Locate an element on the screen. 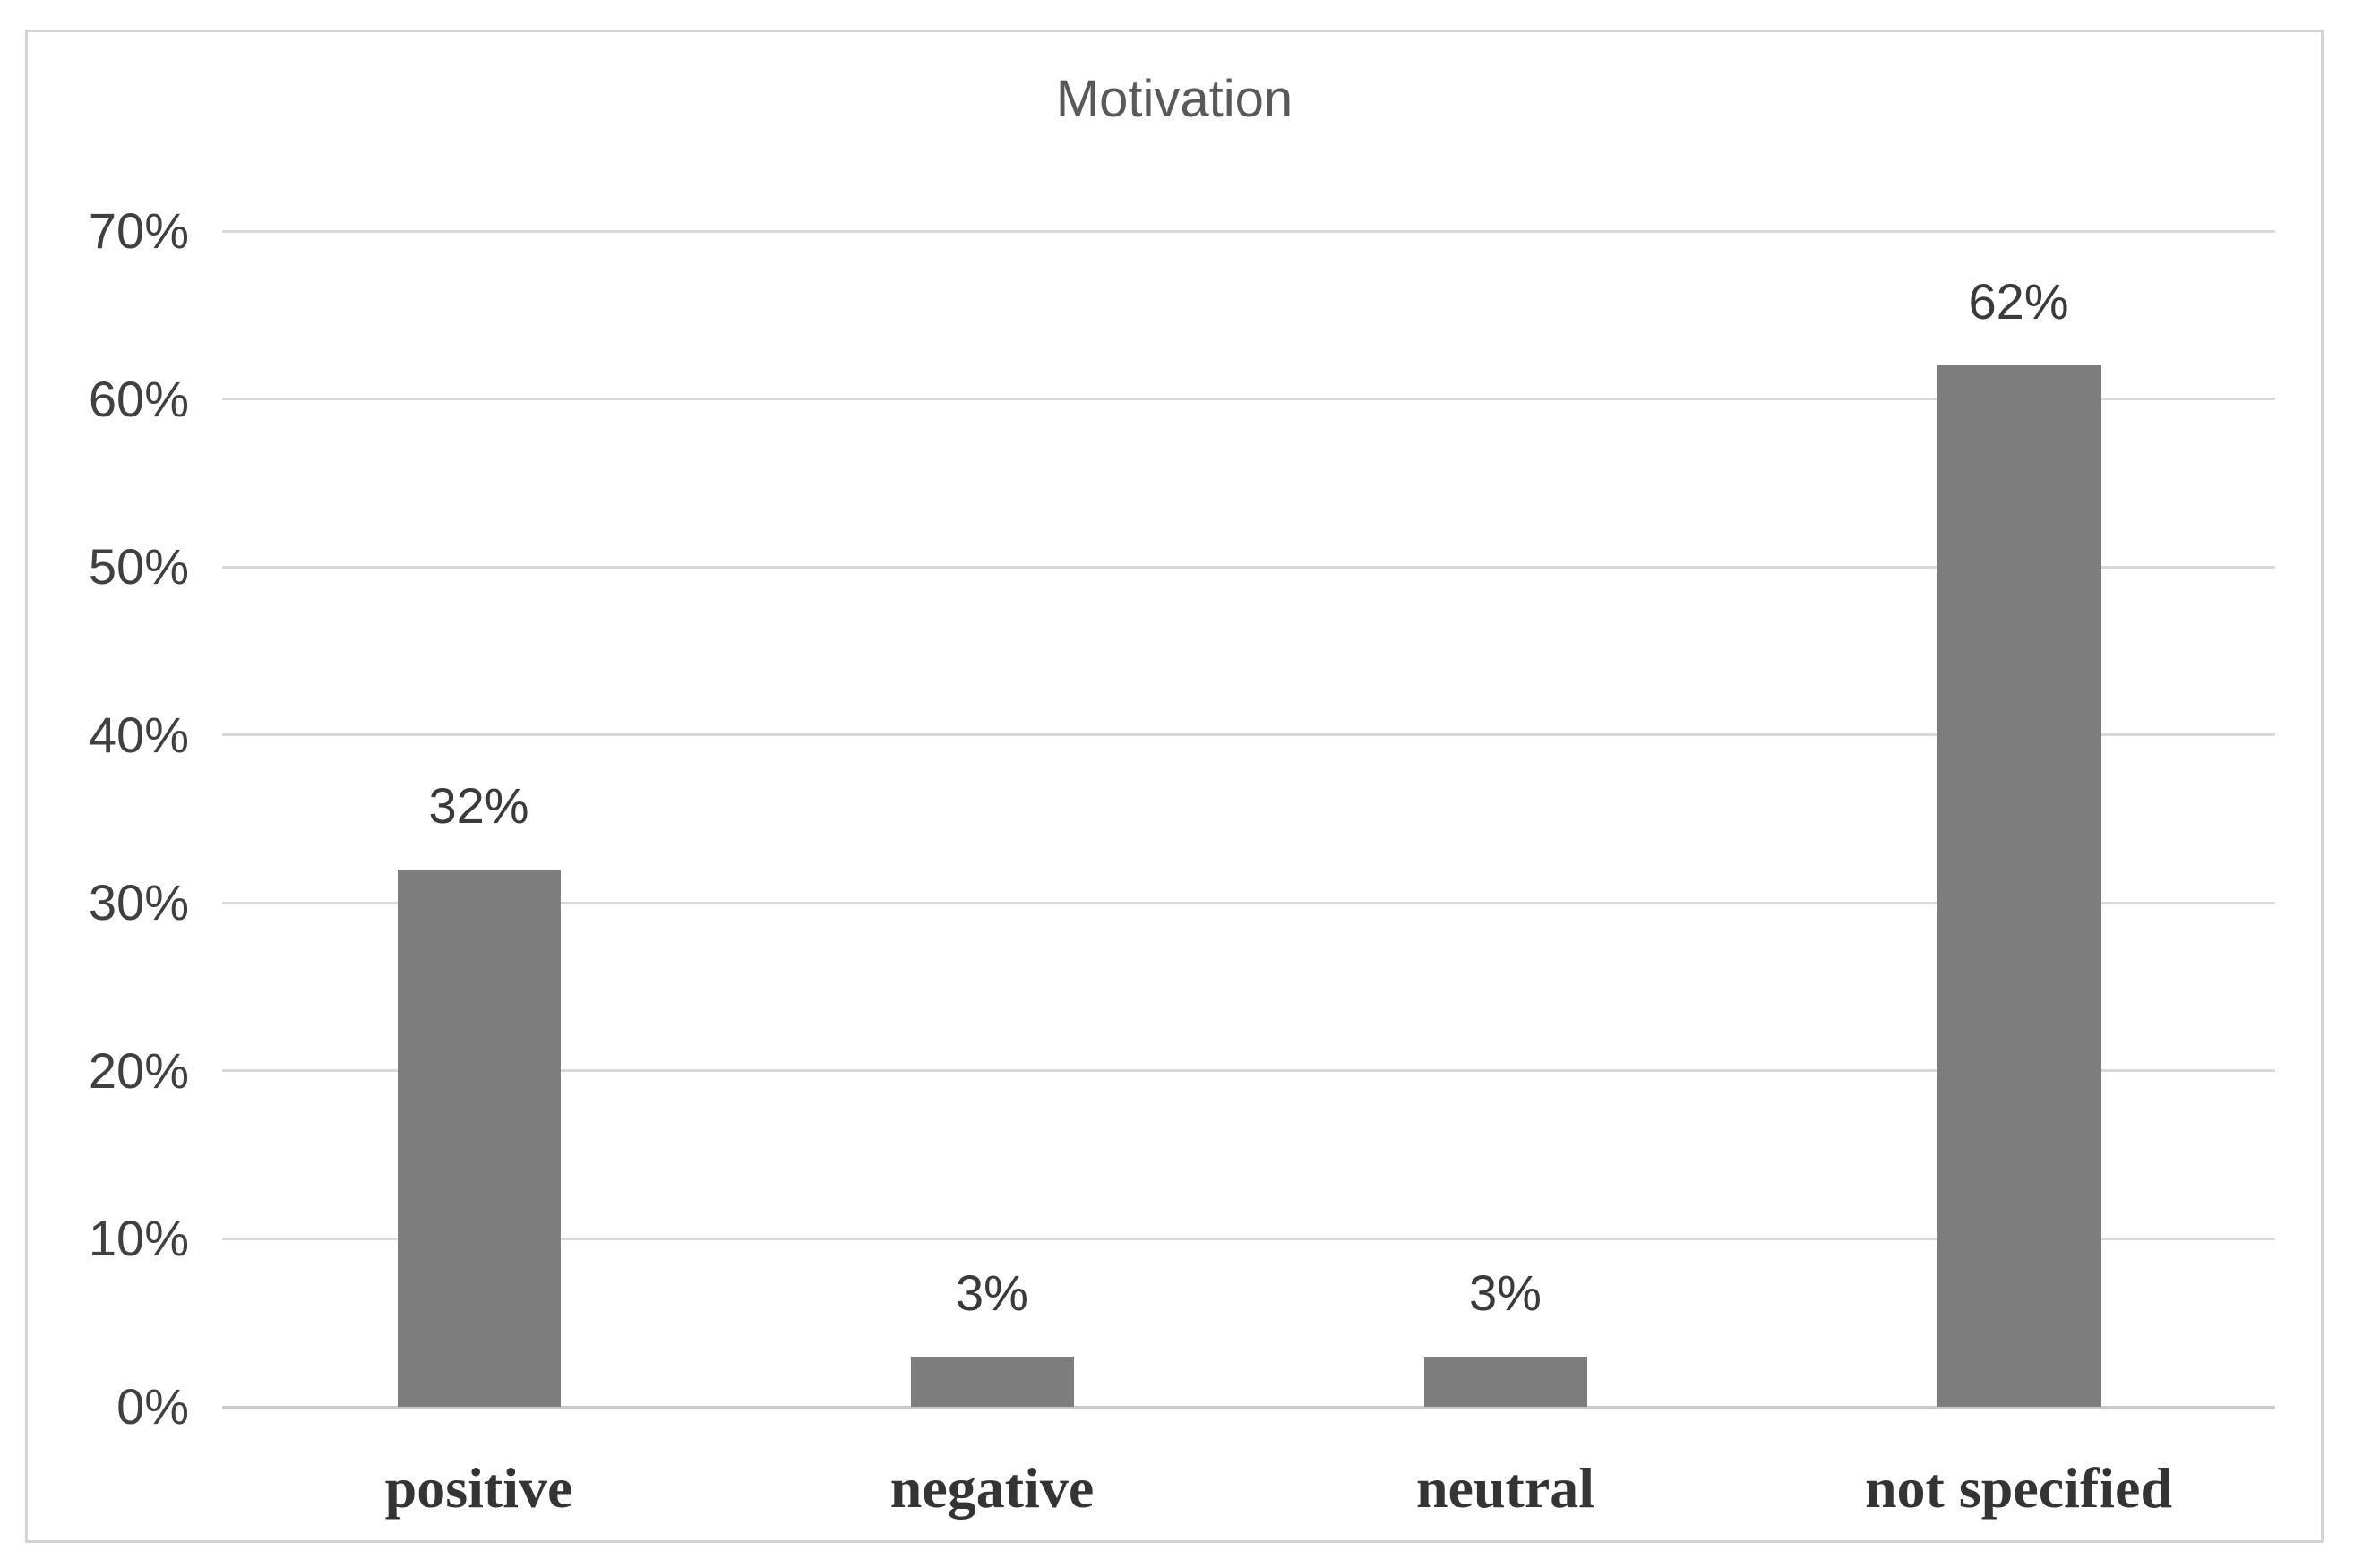  y-tick-label: 30% is located at coordinates (138, 903).